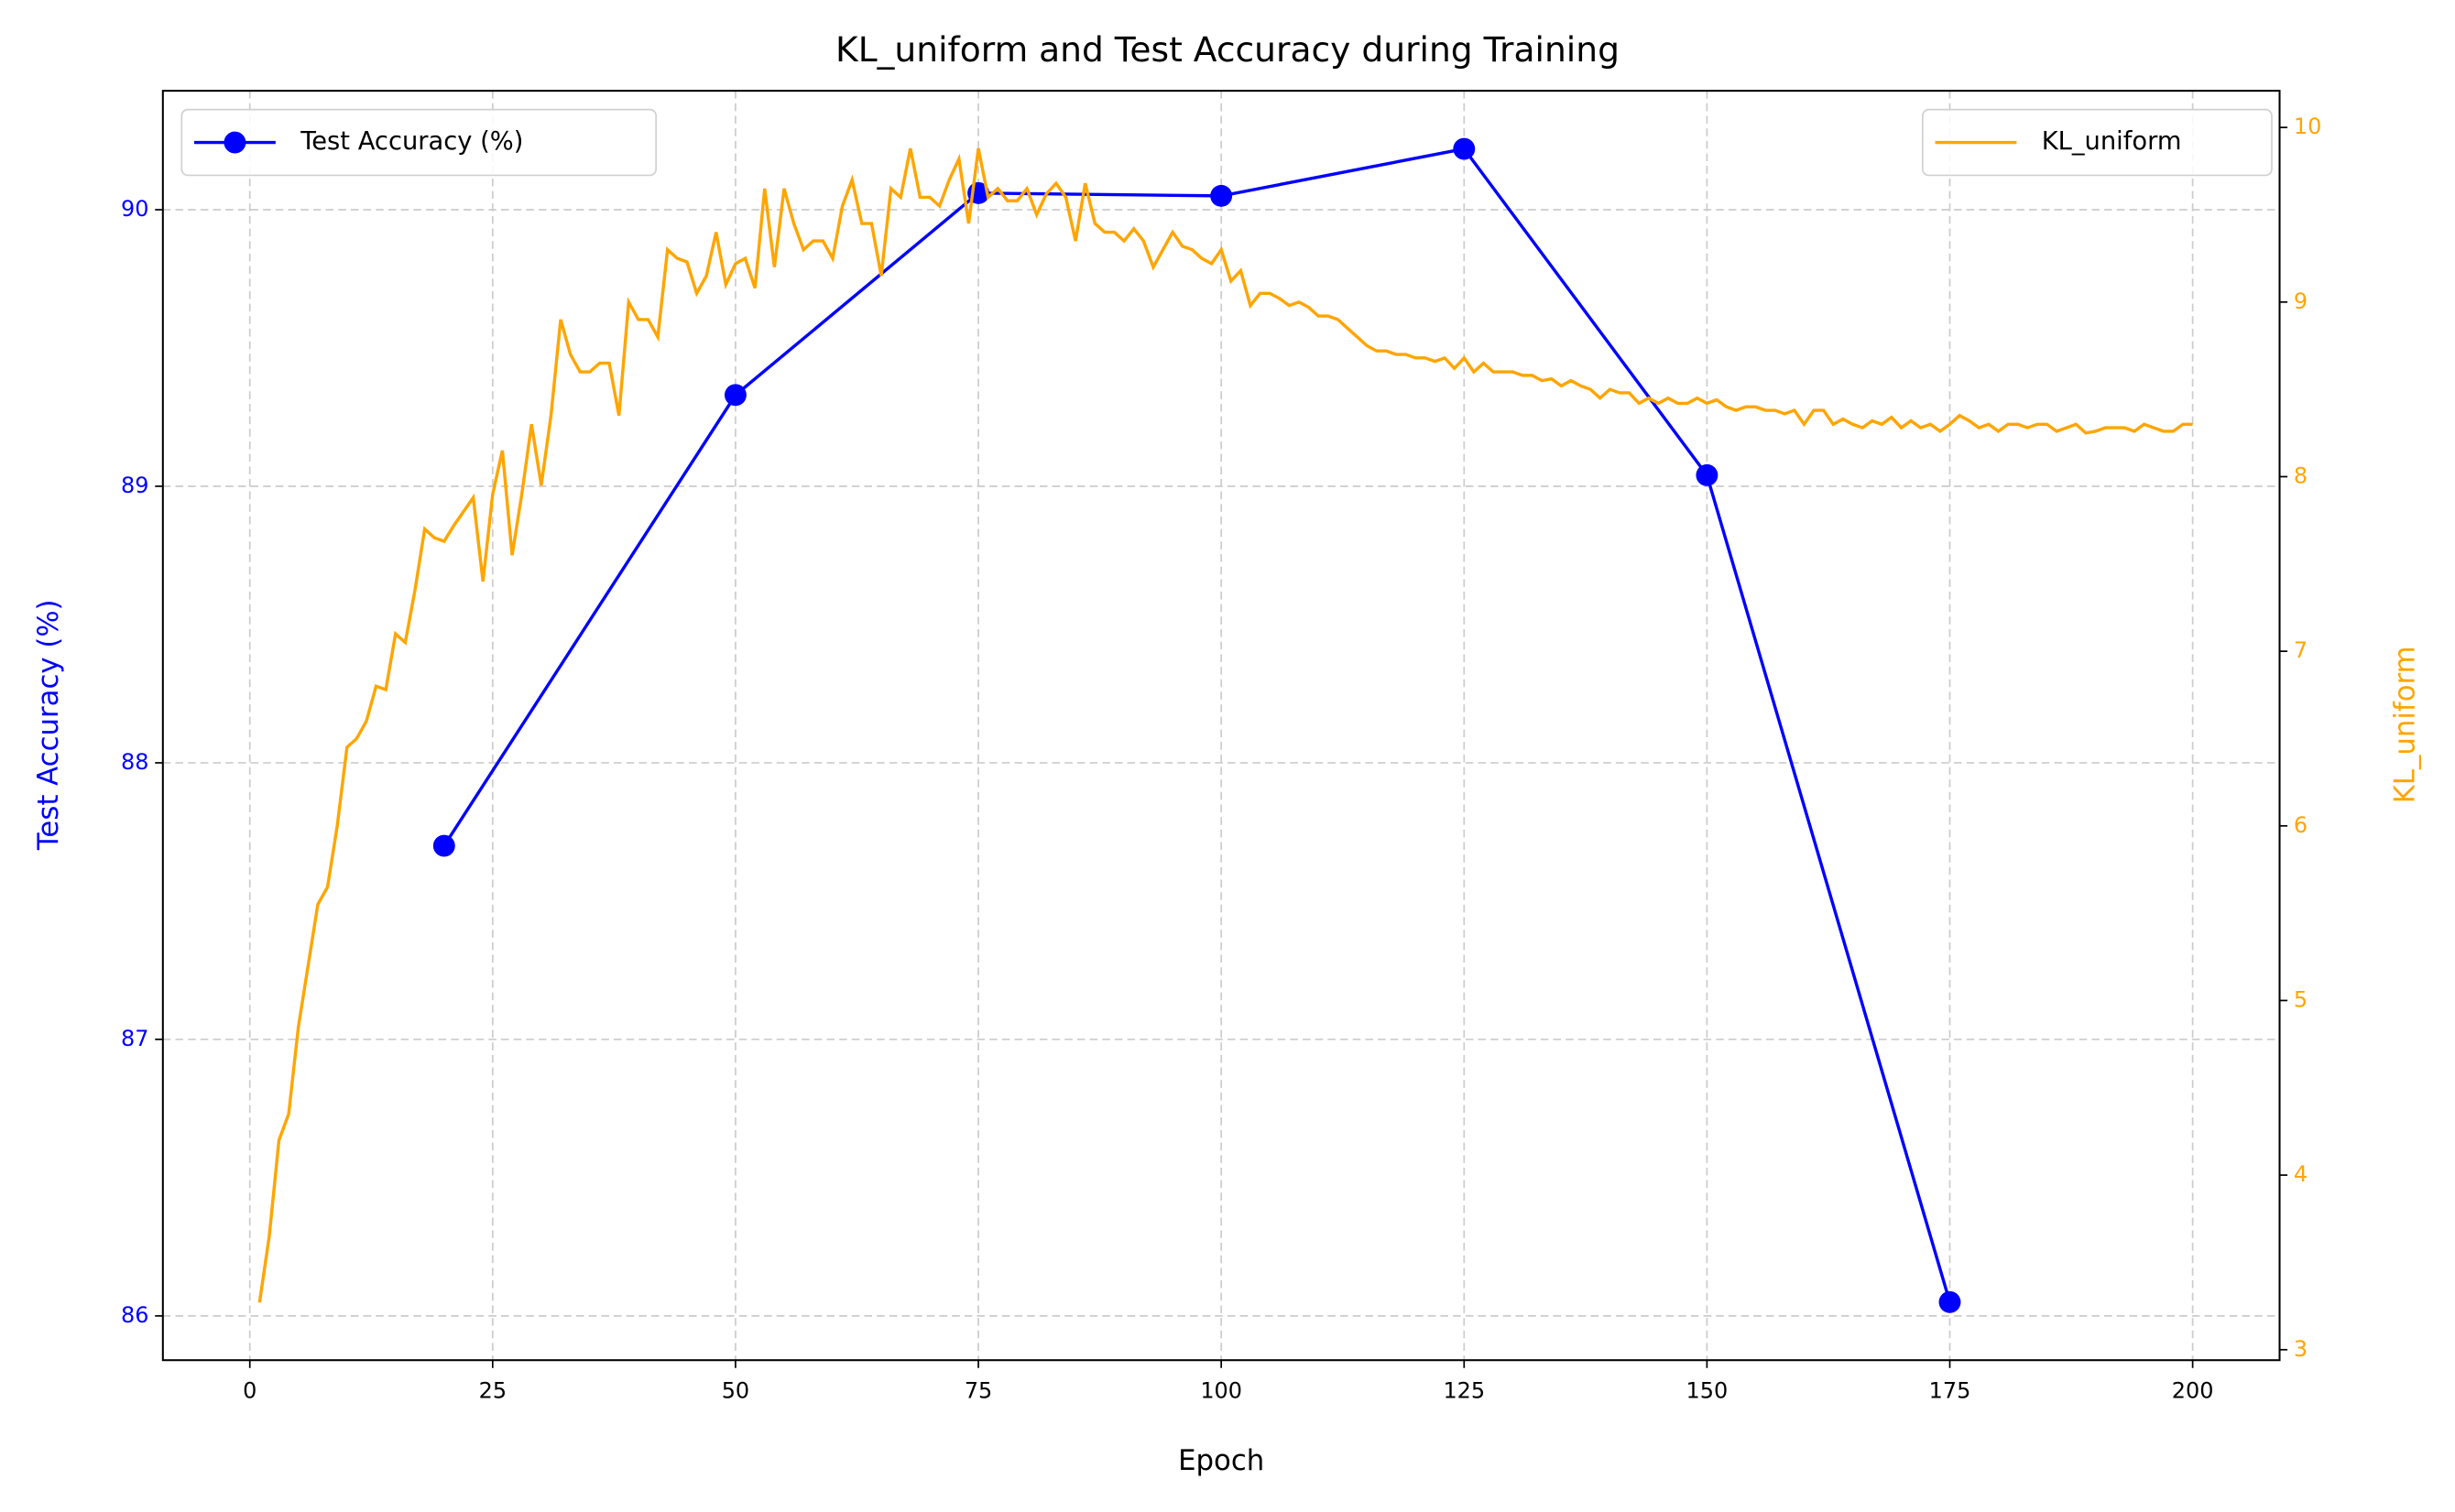 This screenshot has width=2455, height=1512. I want to click on legend-label: KL_uniform, so click(2112, 141).